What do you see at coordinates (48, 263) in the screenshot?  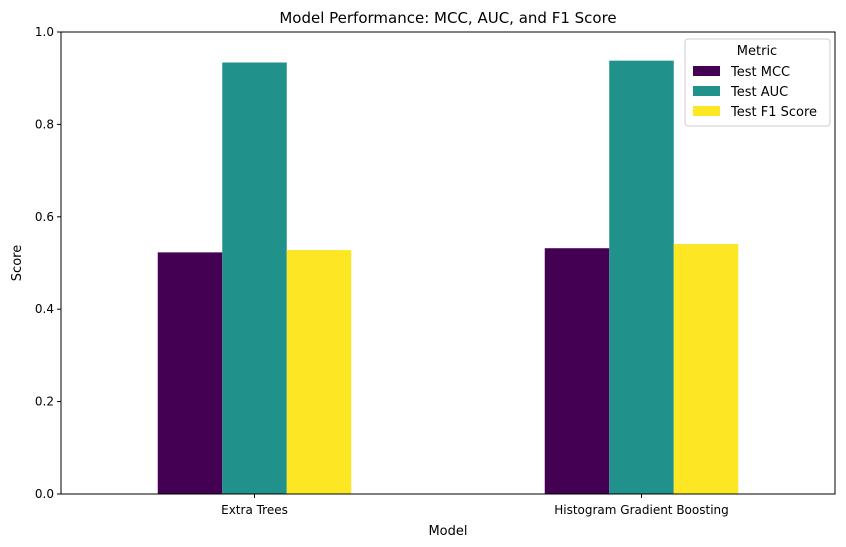 I see `y-axis: 0.0 0.2 0.4 0.6 0.8 1.0` at bounding box center [48, 263].